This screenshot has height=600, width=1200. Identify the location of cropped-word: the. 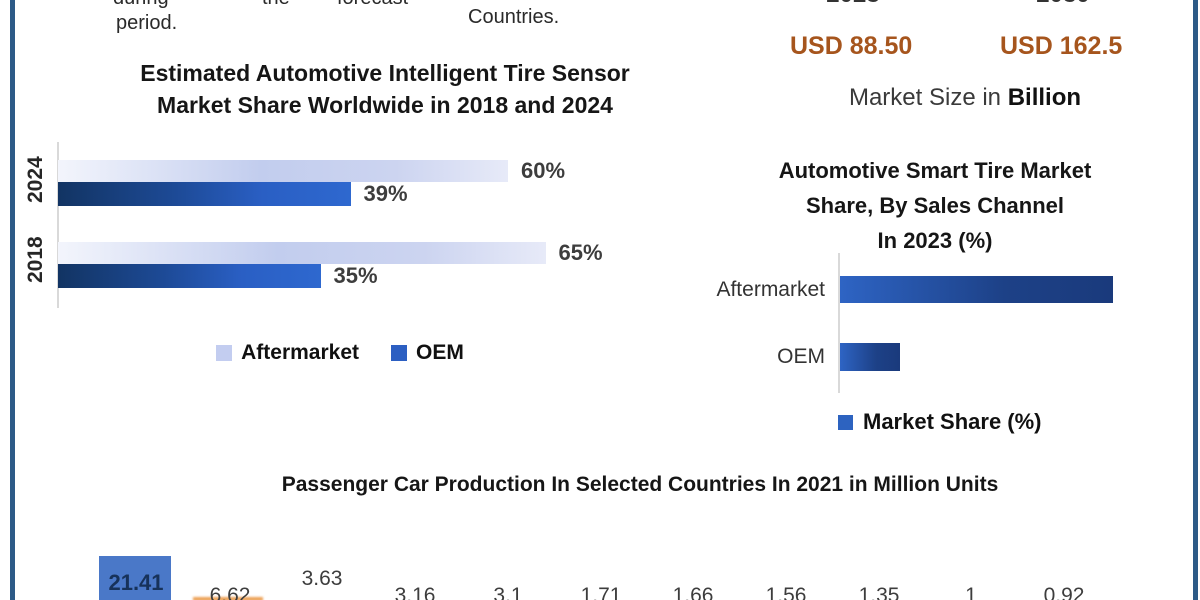
(276, 5).